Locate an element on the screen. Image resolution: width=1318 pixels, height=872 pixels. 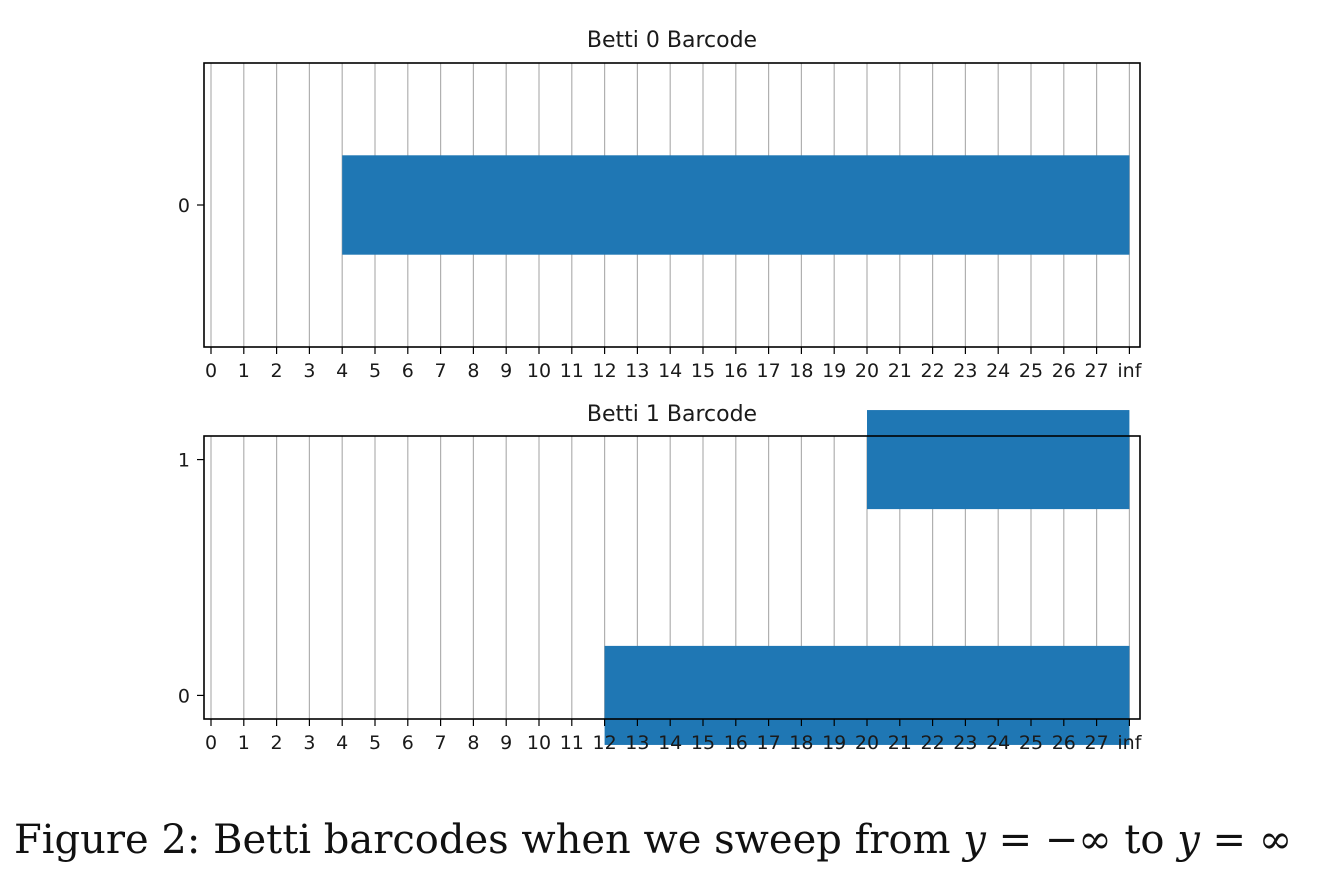
y-tick-label: 1 is located at coordinates (184, 461).